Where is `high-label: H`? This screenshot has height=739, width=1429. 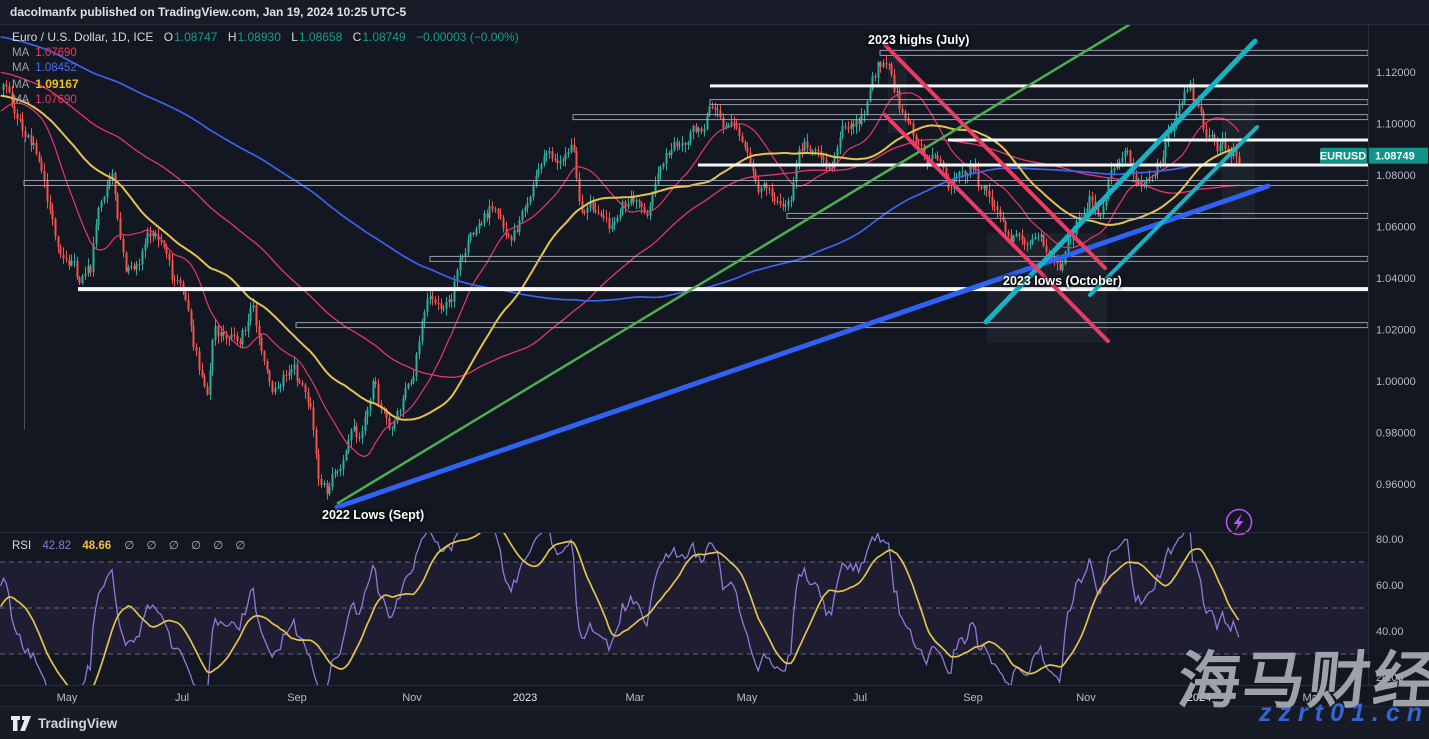 high-label: H is located at coordinates (232, 37).